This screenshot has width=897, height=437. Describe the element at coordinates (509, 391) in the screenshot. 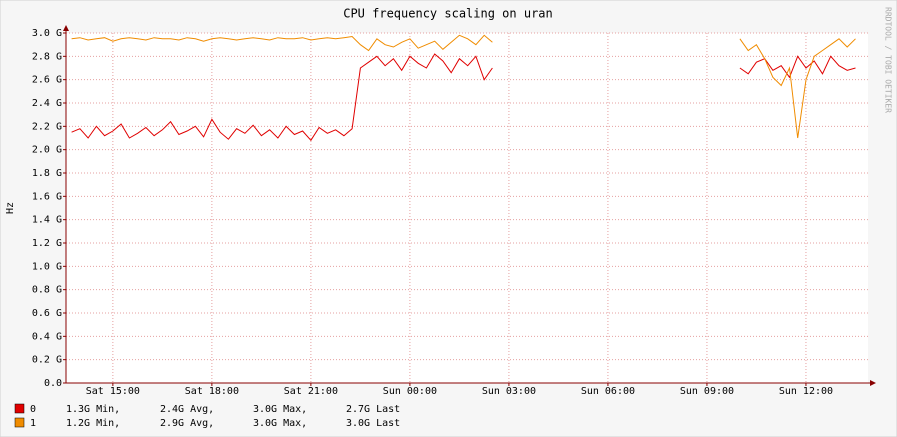

I see `x-tick-label: Sun 03:00` at that location.